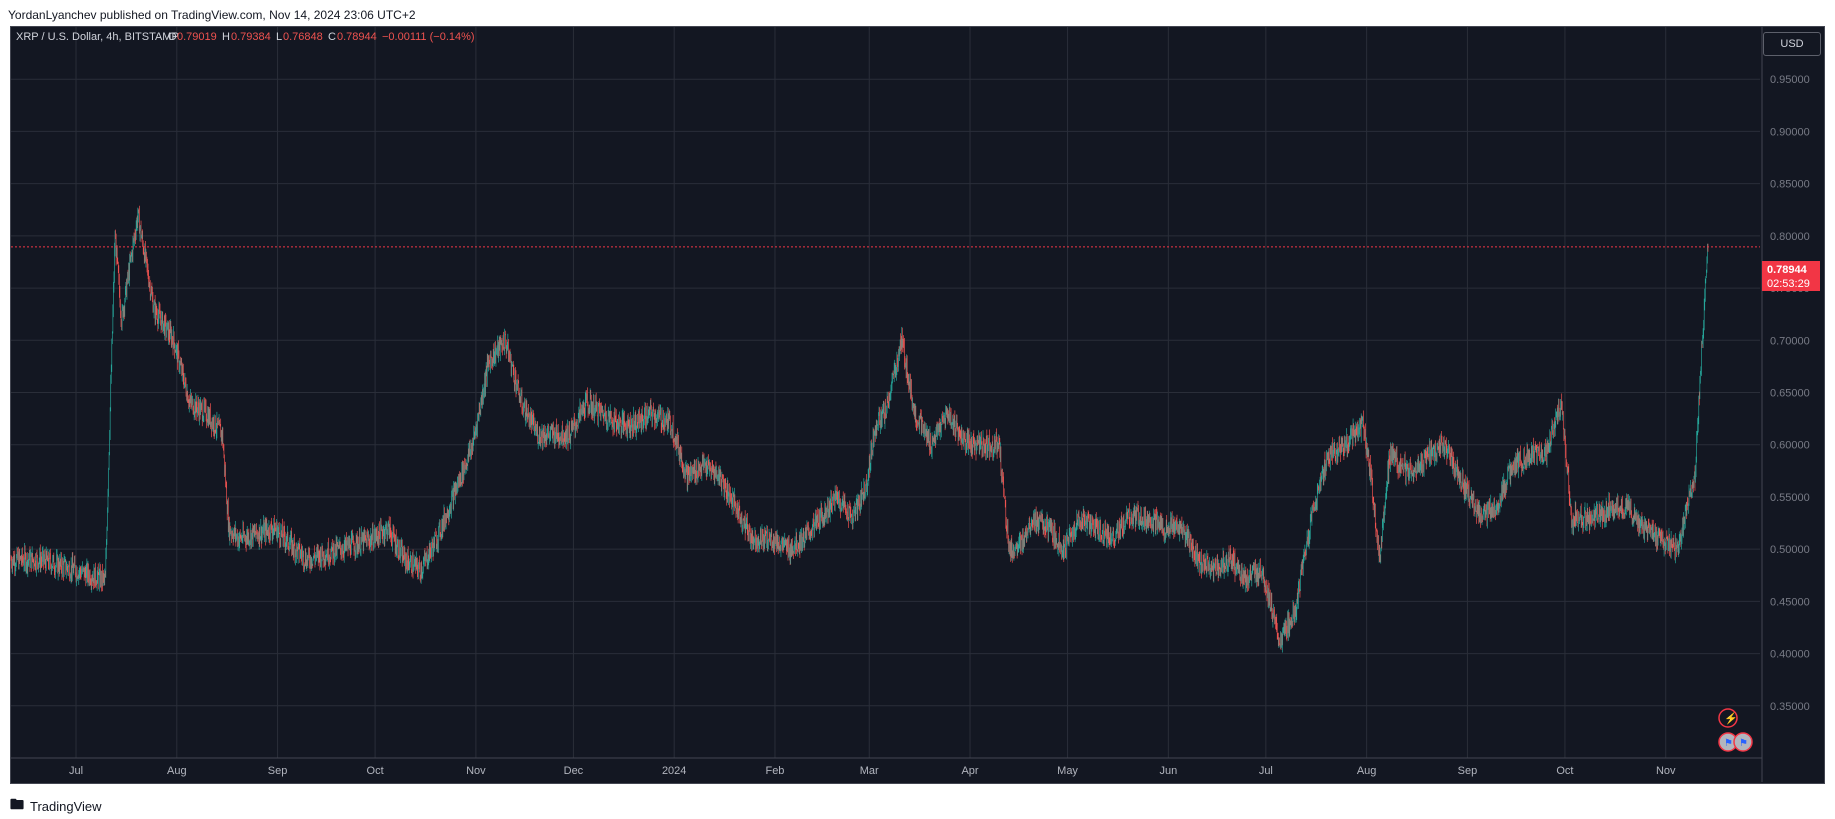  I want to click on tradingview-brand-label: TradingView, so click(66, 806).